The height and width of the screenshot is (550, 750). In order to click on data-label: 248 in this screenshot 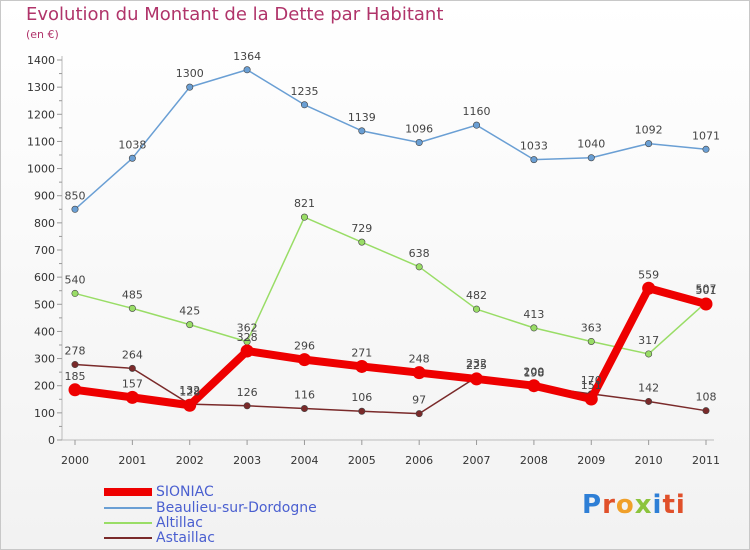, I will do `click(419, 359)`.